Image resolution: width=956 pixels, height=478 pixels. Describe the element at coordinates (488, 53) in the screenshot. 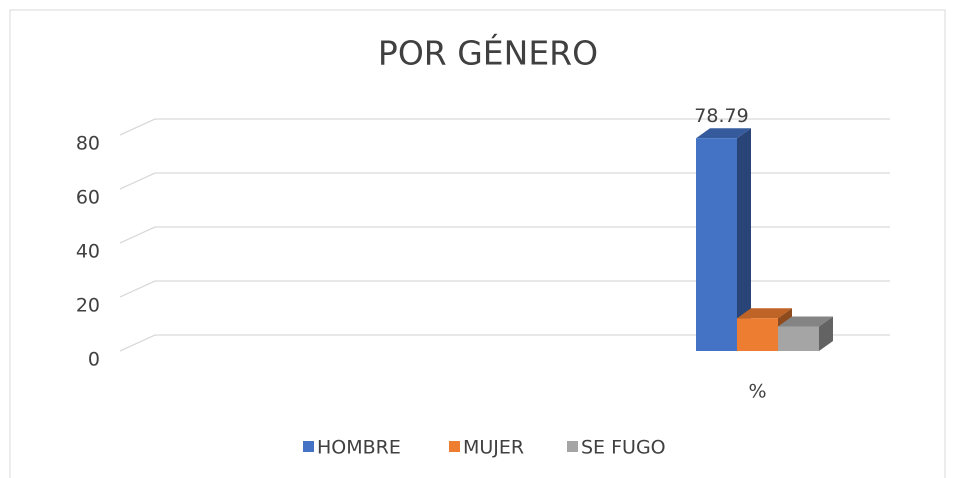

I see `chart-title: POR GÉNERO` at that location.